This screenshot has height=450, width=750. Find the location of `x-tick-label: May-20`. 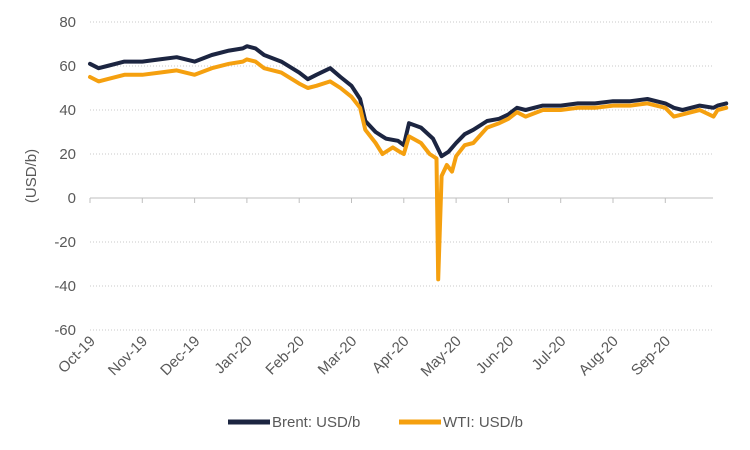

x-tick-label: May-20 is located at coordinates (441, 356).